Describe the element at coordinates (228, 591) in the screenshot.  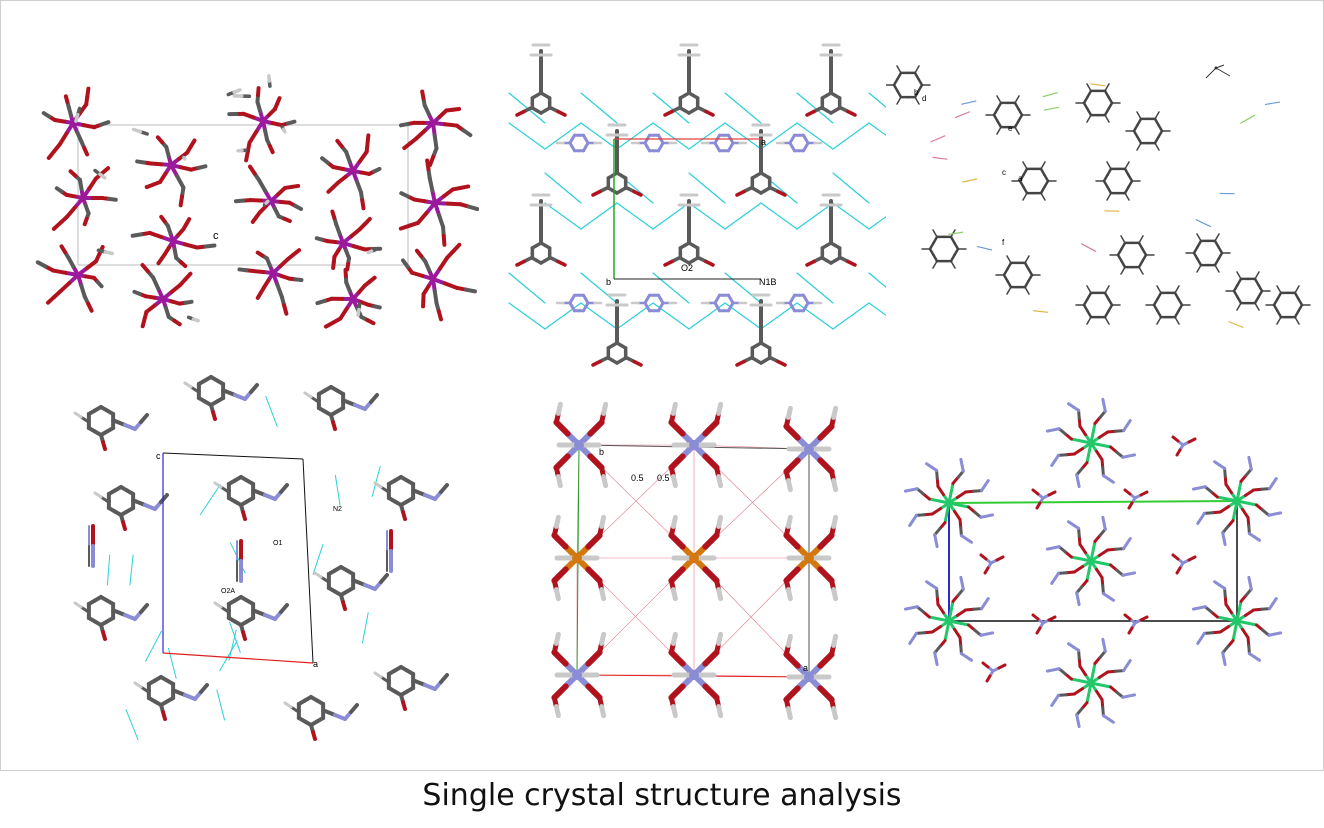
I see `label-o2a: O2A` at that location.